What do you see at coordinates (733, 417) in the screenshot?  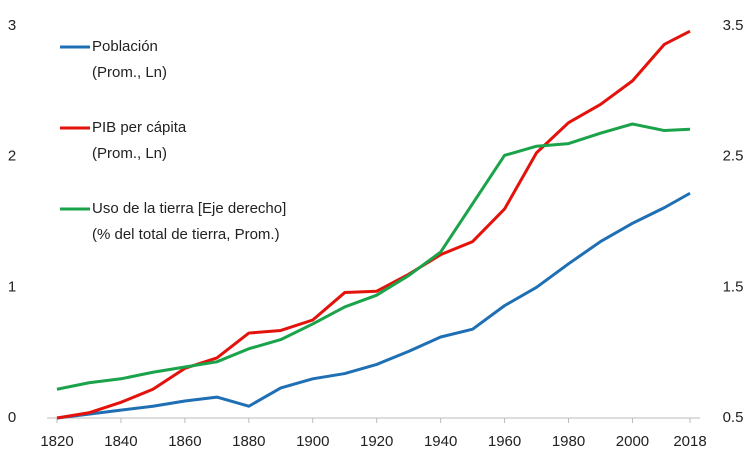 I see `y2-tick-label: 0.5` at bounding box center [733, 417].